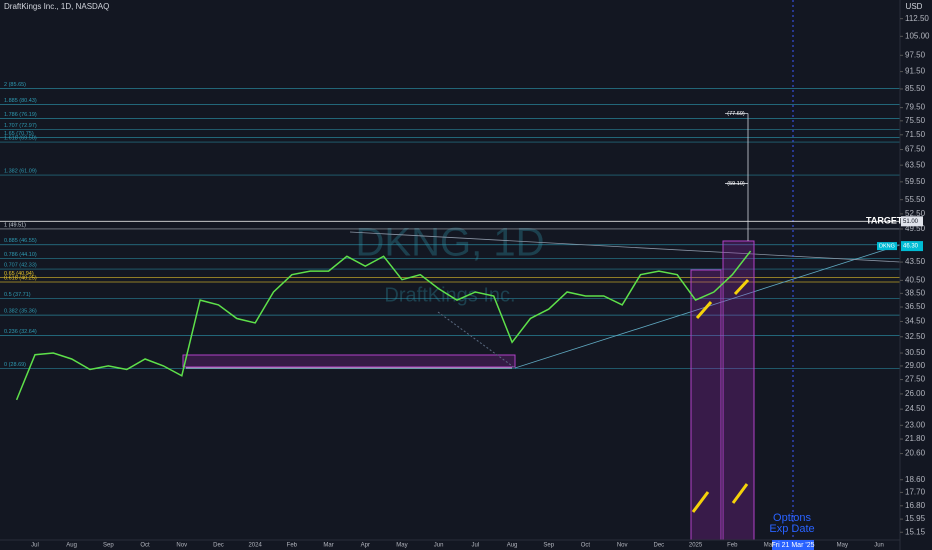  What do you see at coordinates (915, 352) in the screenshot?
I see `y-tick-label: 30.50` at bounding box center [915, 352].